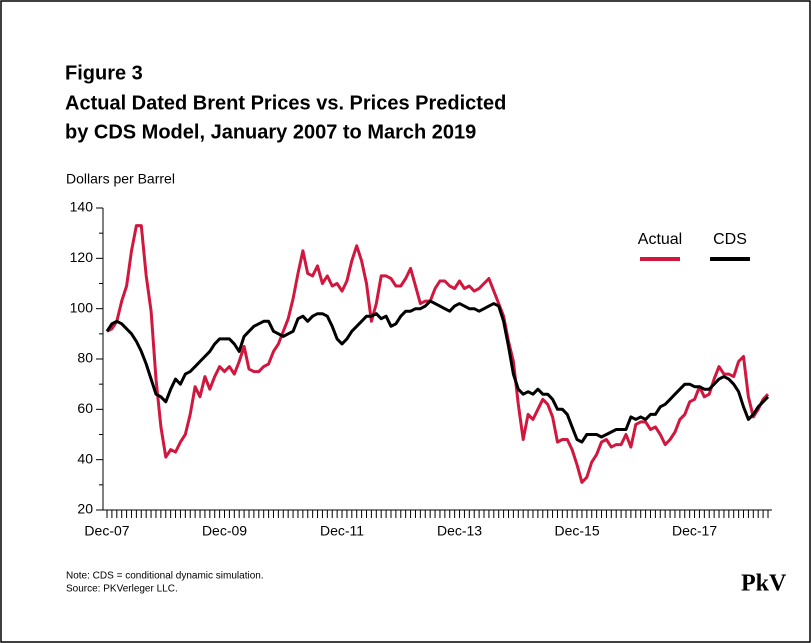 This screenshot has height=643, width=811. What do you see at coordinates (104, 73) in the screenshot?
I see `figure-number: Figure 3` at bounding box center [104, 73].